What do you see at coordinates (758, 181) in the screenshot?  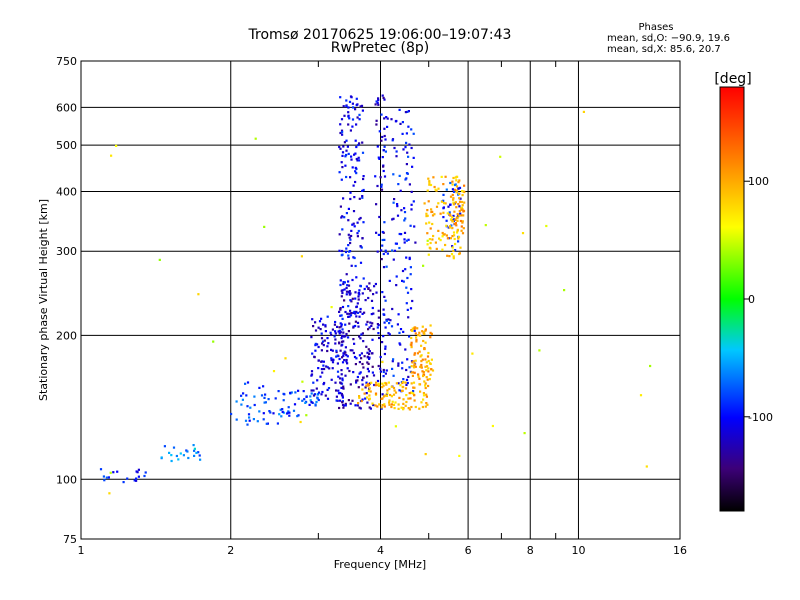 I see `colorbar-tick-label: 100` at bounding box center [758, 181].